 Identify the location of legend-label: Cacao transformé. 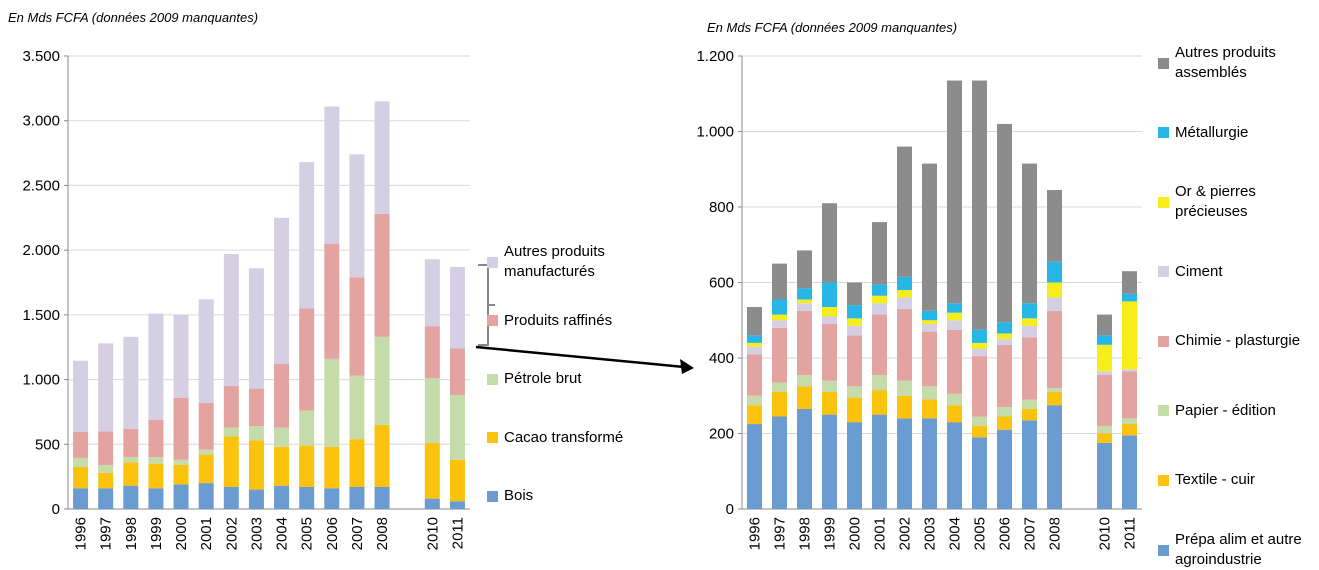
(564, 437).